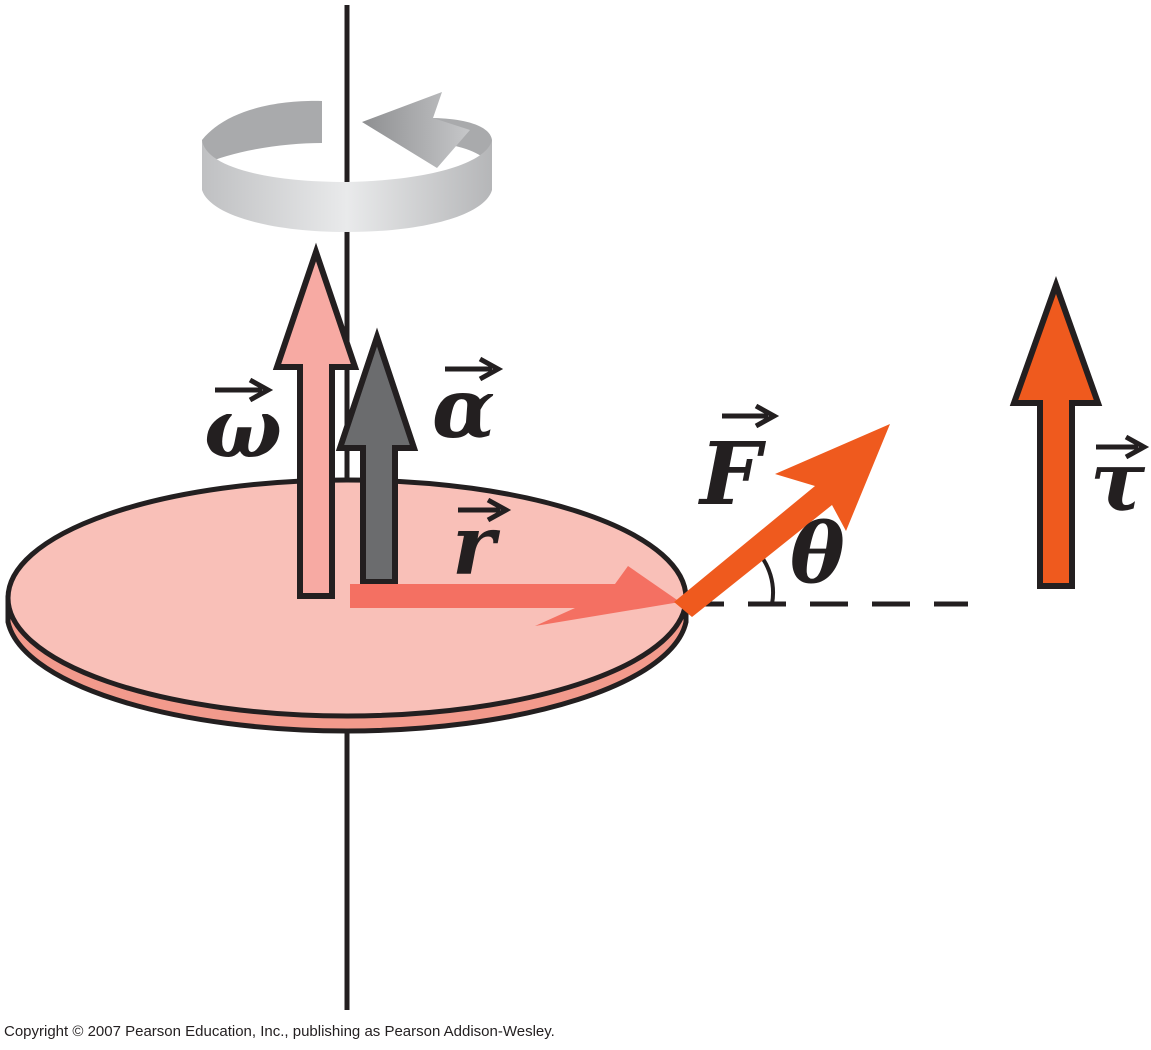 The width and height of the screenshot is (1151, 1050). I want to click on torque-vector-arrow-icon, so click(1123, 447).